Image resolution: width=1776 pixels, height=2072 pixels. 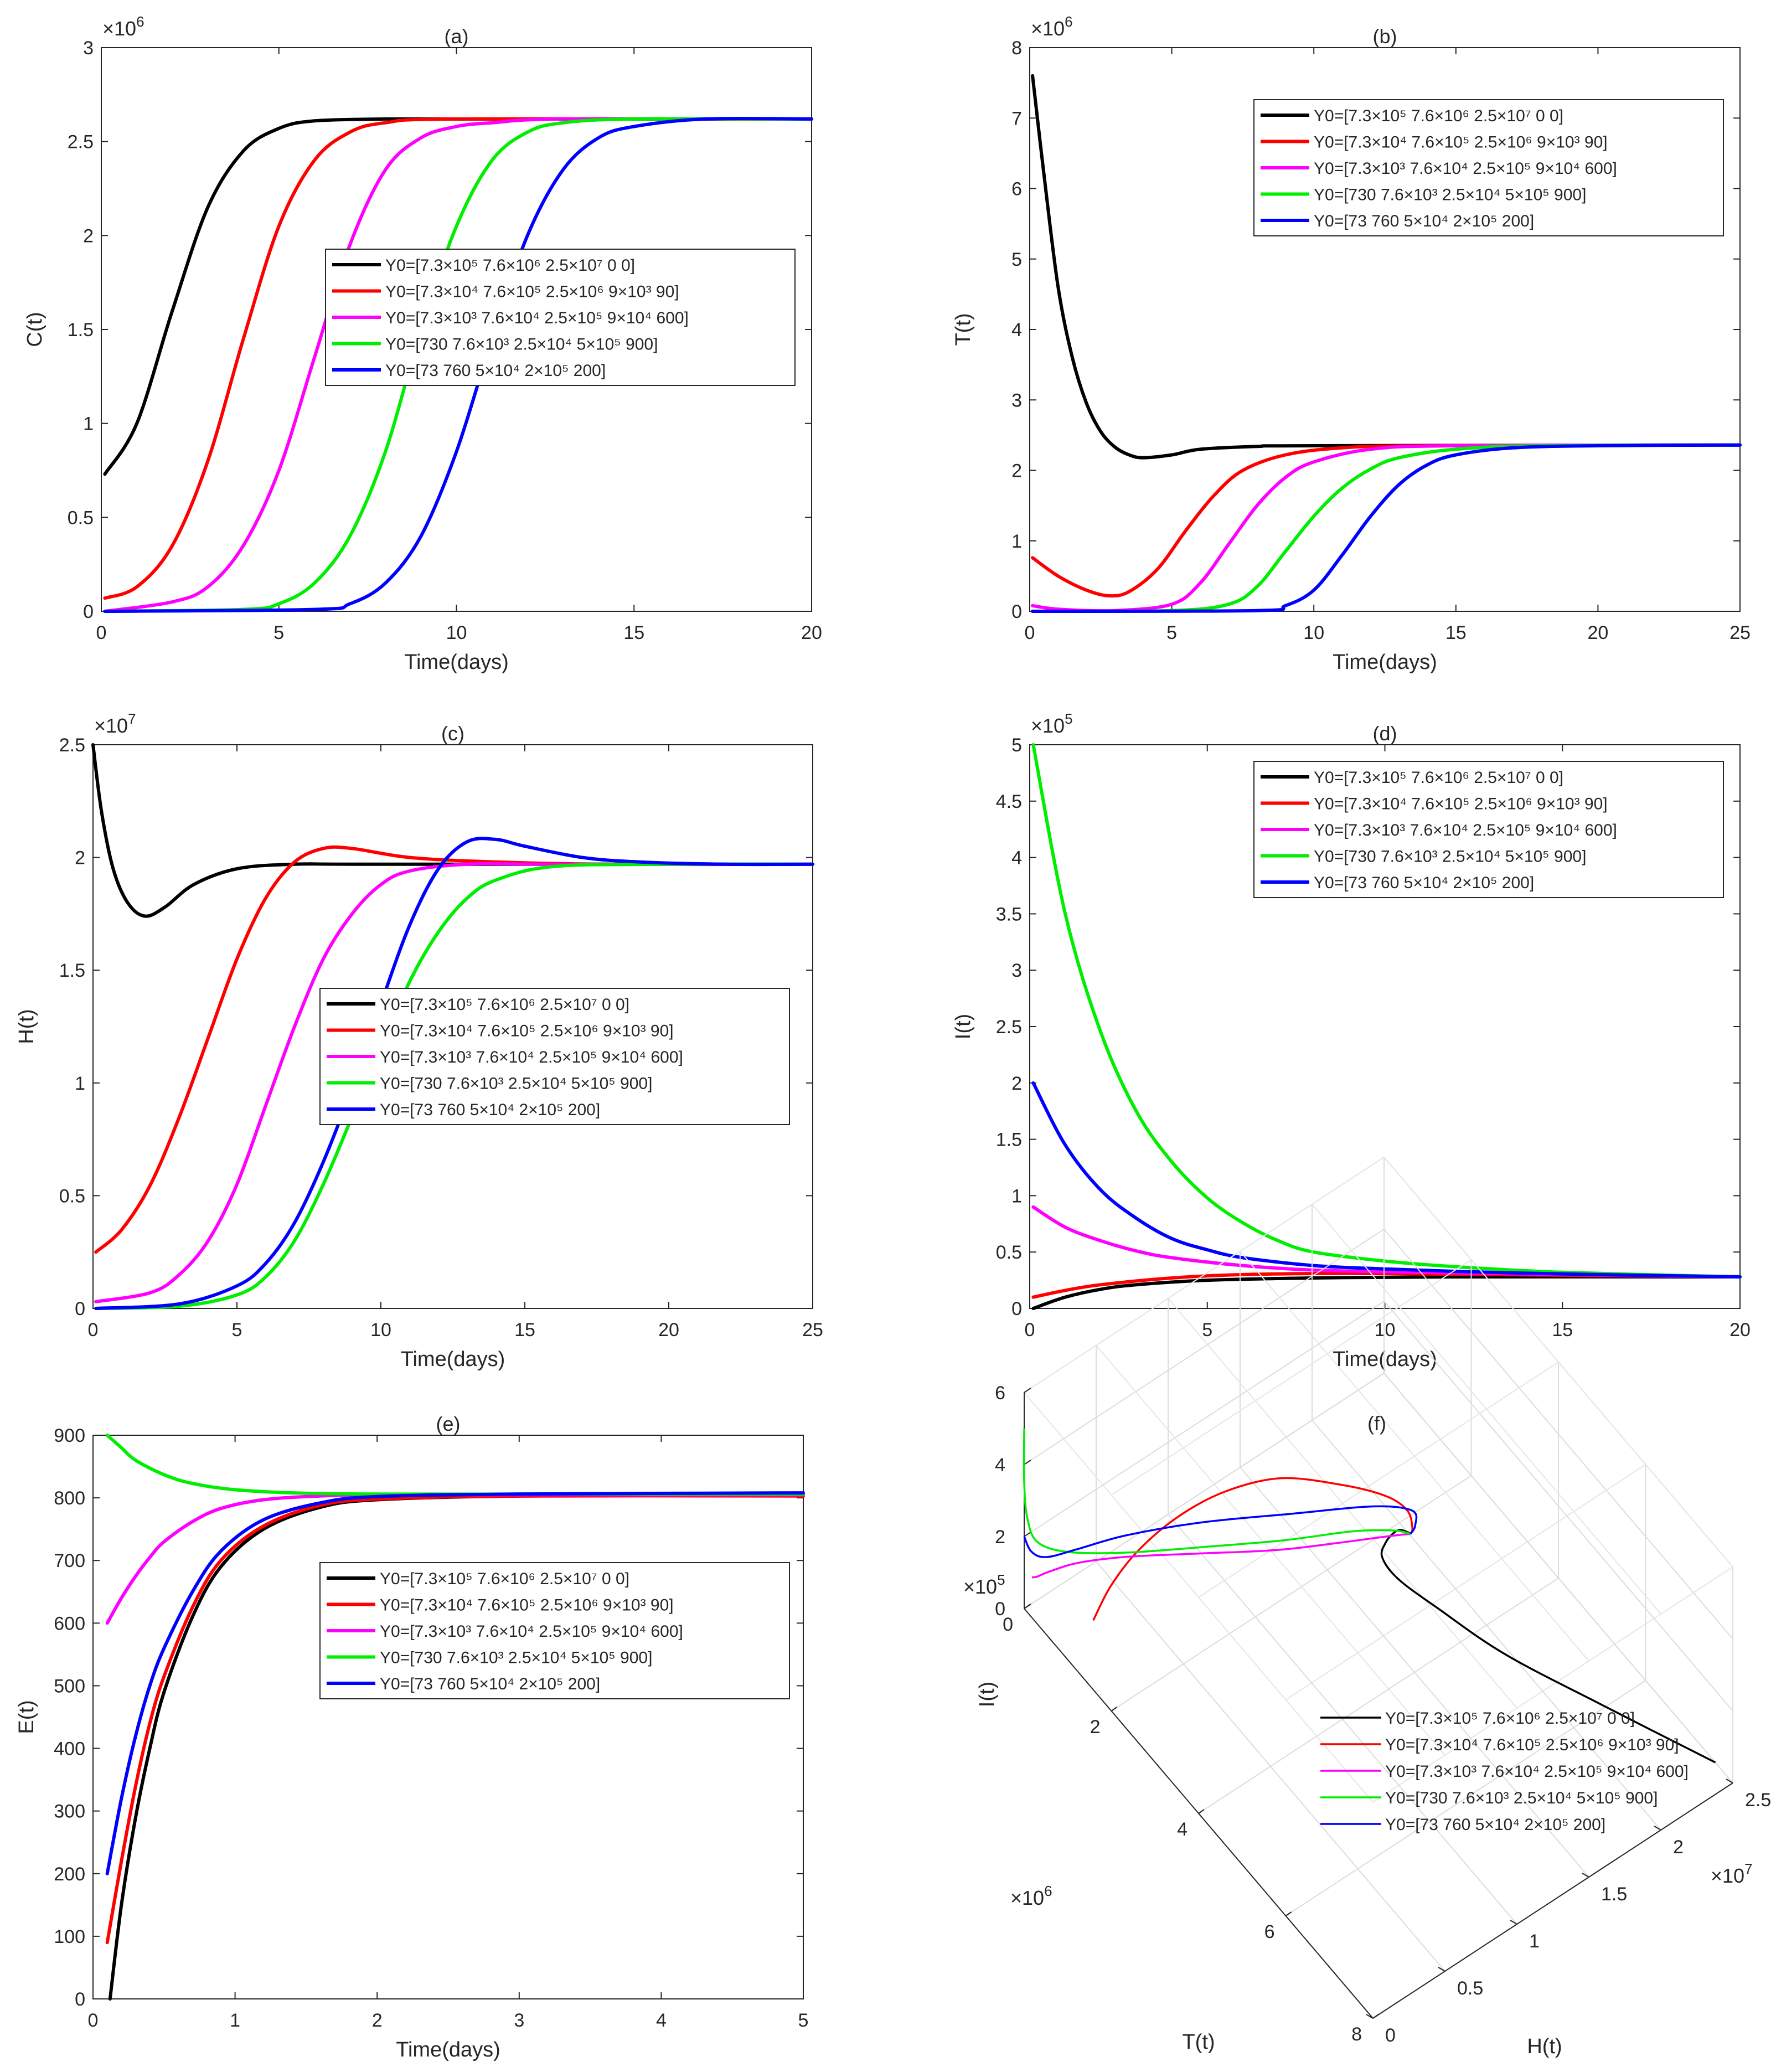 What do you see at coordinates (69, 1435) in the screenshot?
I see `y-tick-label: 900` at bounding box center [69, 1435].